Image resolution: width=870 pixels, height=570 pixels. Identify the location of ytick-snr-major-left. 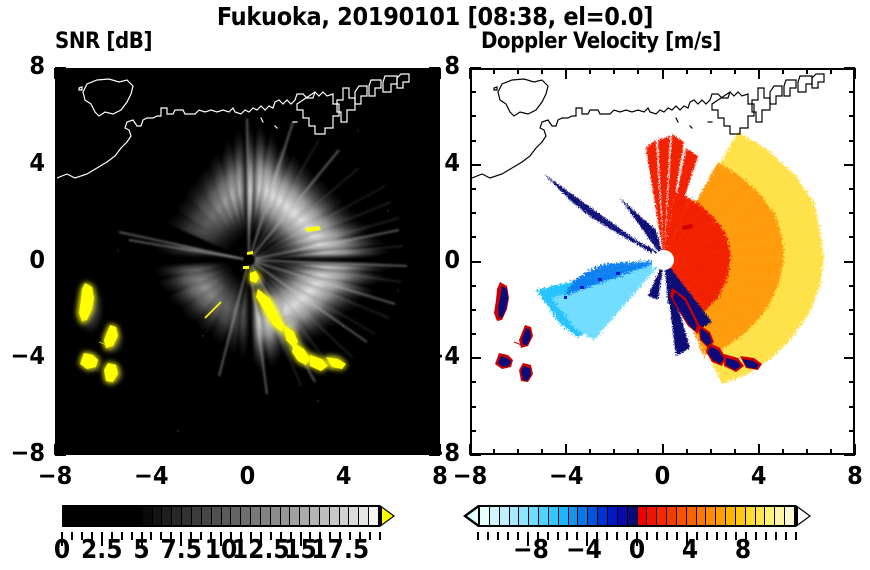
(60, 358).